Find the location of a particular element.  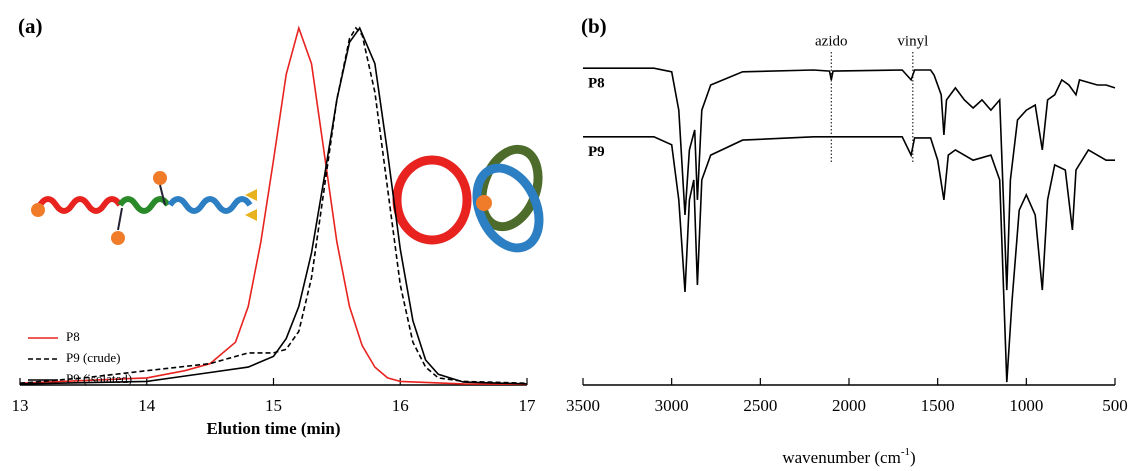

green-chain is located at coordinates (144, 205).